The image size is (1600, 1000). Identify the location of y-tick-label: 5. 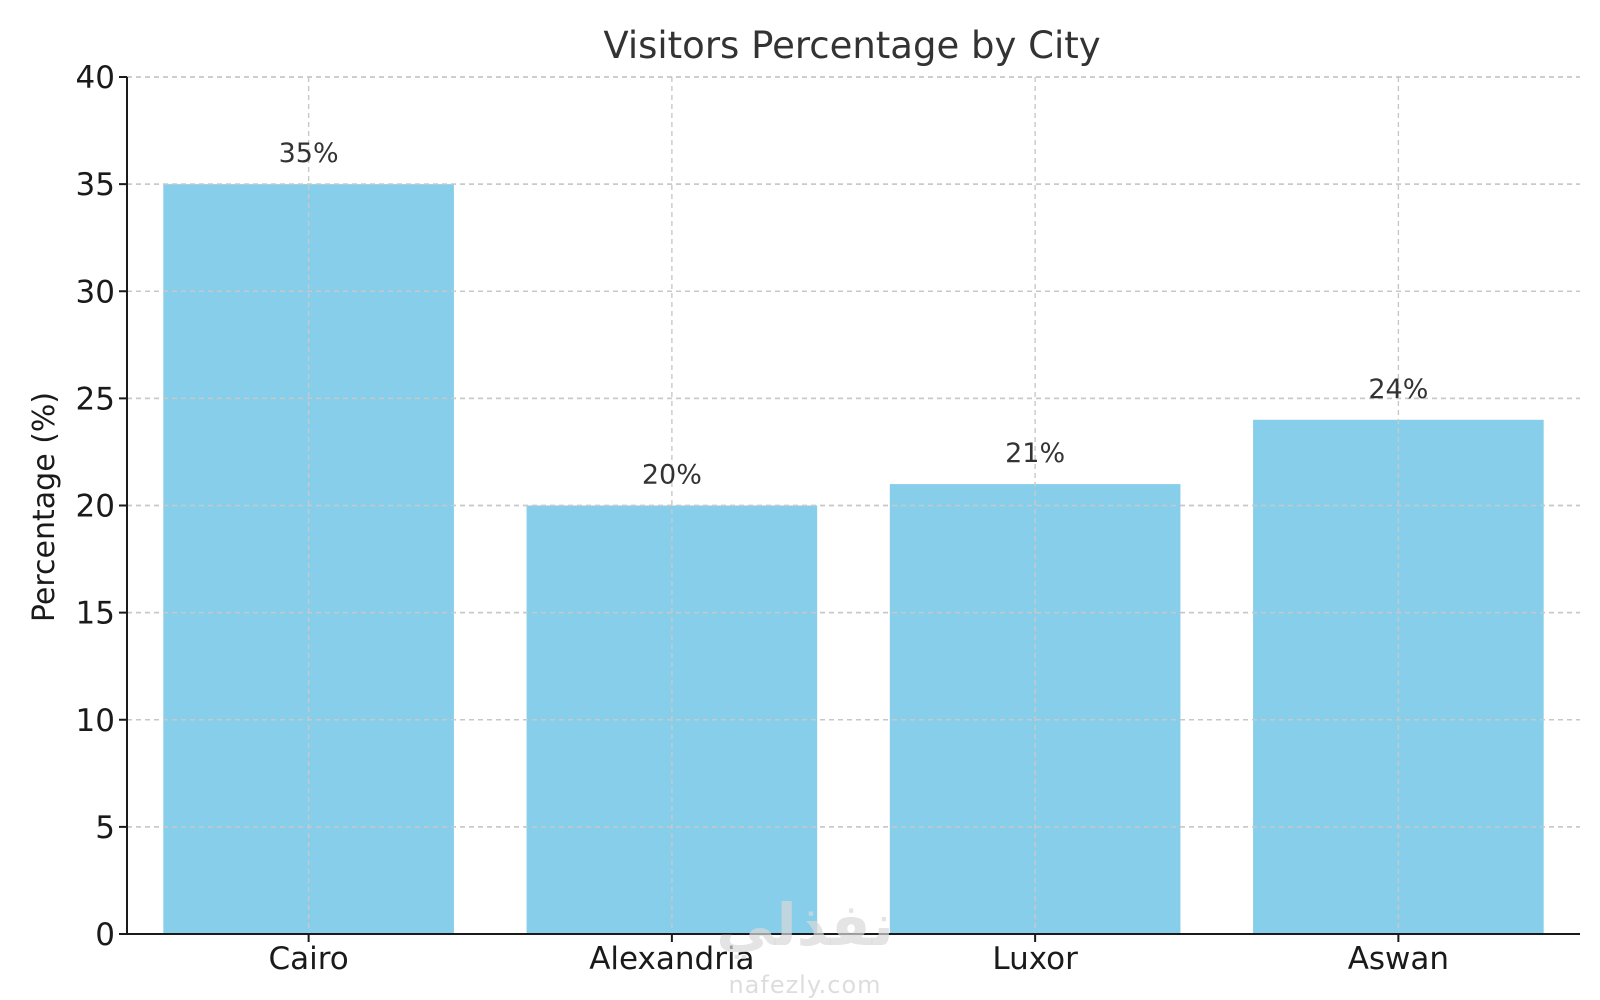
(105, 828).